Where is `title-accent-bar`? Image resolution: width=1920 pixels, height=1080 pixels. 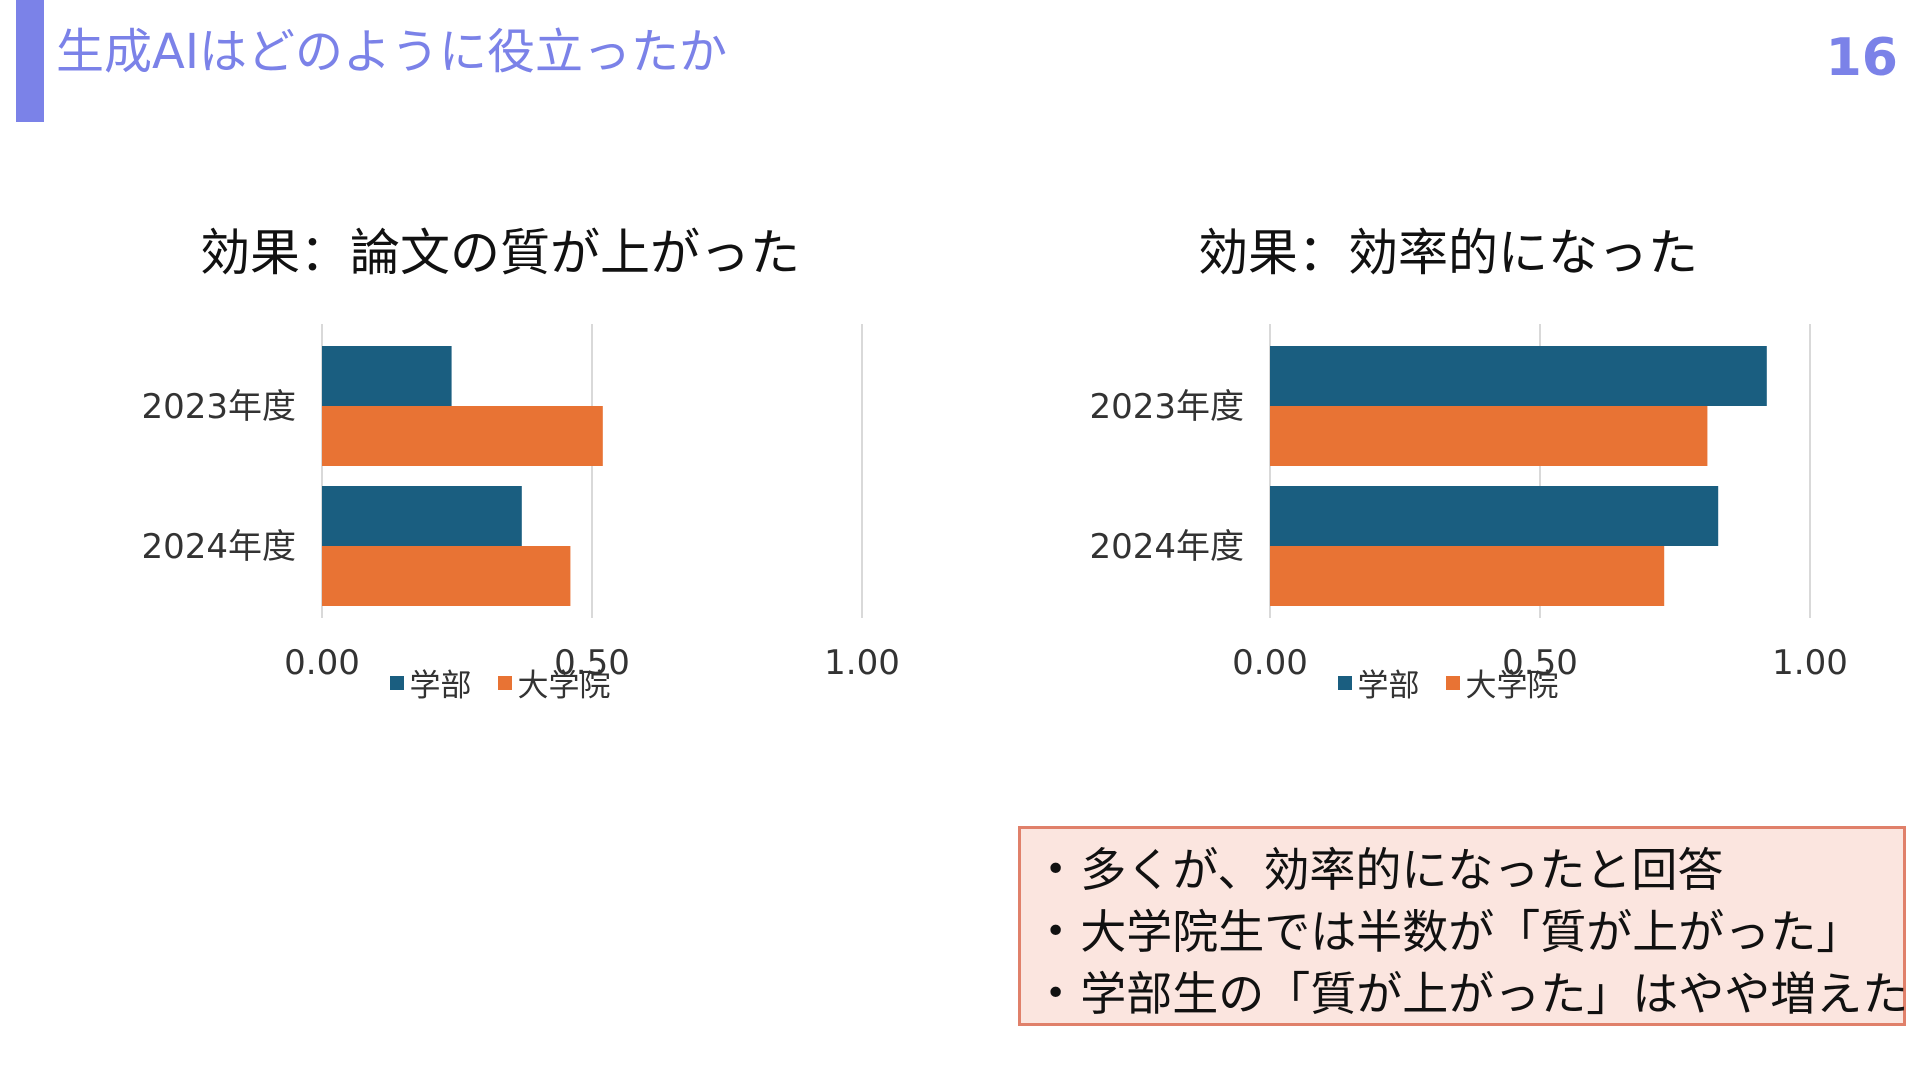
title-accent-bar is located at coordinates (30, 61).